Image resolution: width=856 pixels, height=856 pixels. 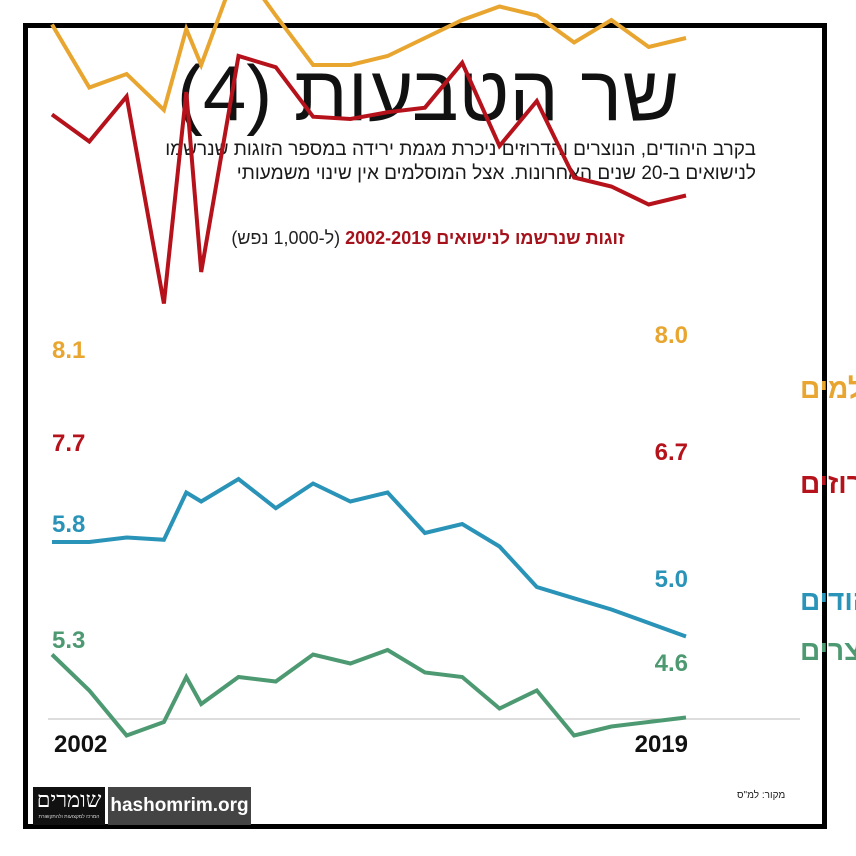 What do you see at coordinates (761, 795) in the screenshot?
I see `source-note: מקור: למ"ס` at bounding box center [761, 795].